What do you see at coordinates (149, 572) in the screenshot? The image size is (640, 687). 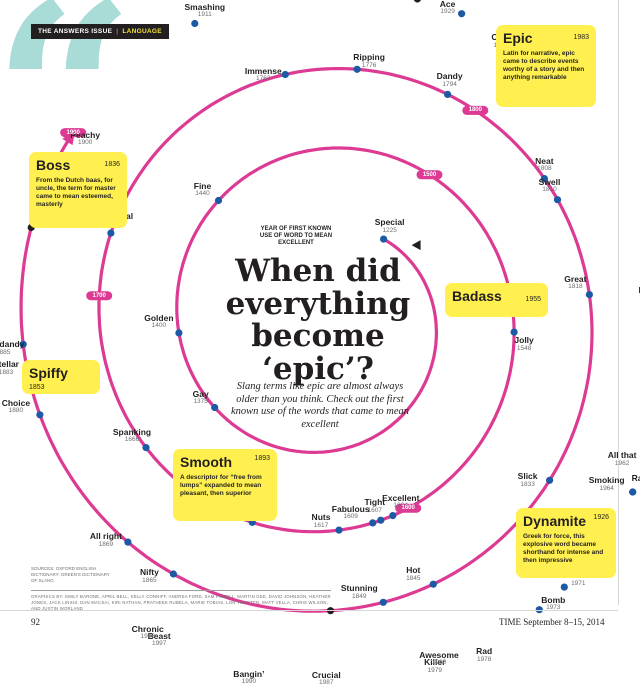 I see `word-text: Nifty` at bounding box center [149, 572].